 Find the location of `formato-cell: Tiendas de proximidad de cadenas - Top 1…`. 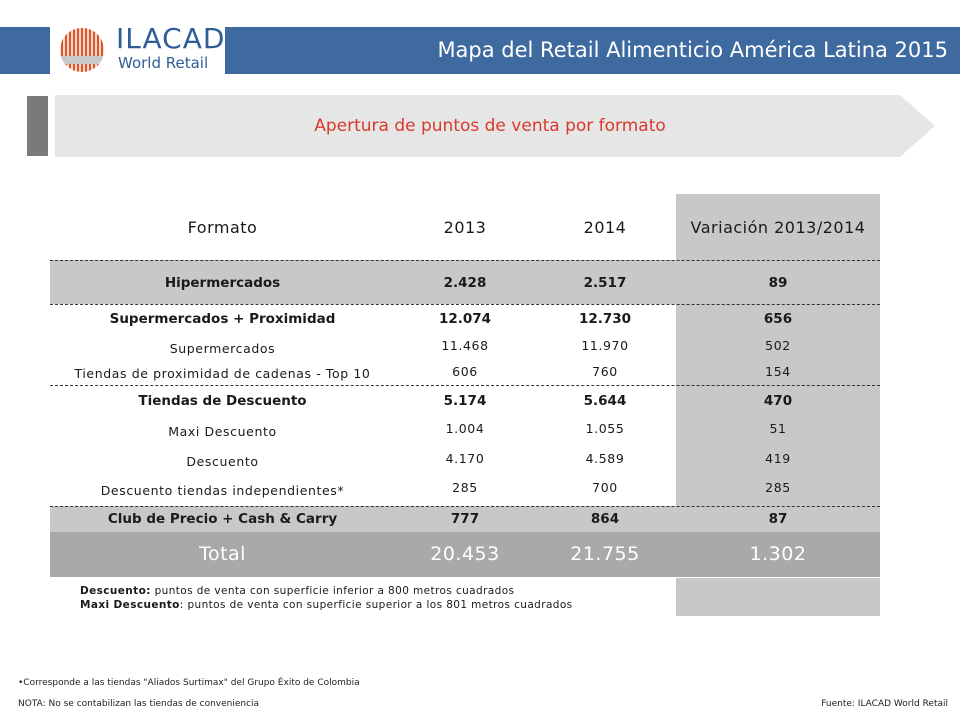

formato-cell: Tiendas de proximidad de cadenas - Top 1… is located at coordinates (222, 373).